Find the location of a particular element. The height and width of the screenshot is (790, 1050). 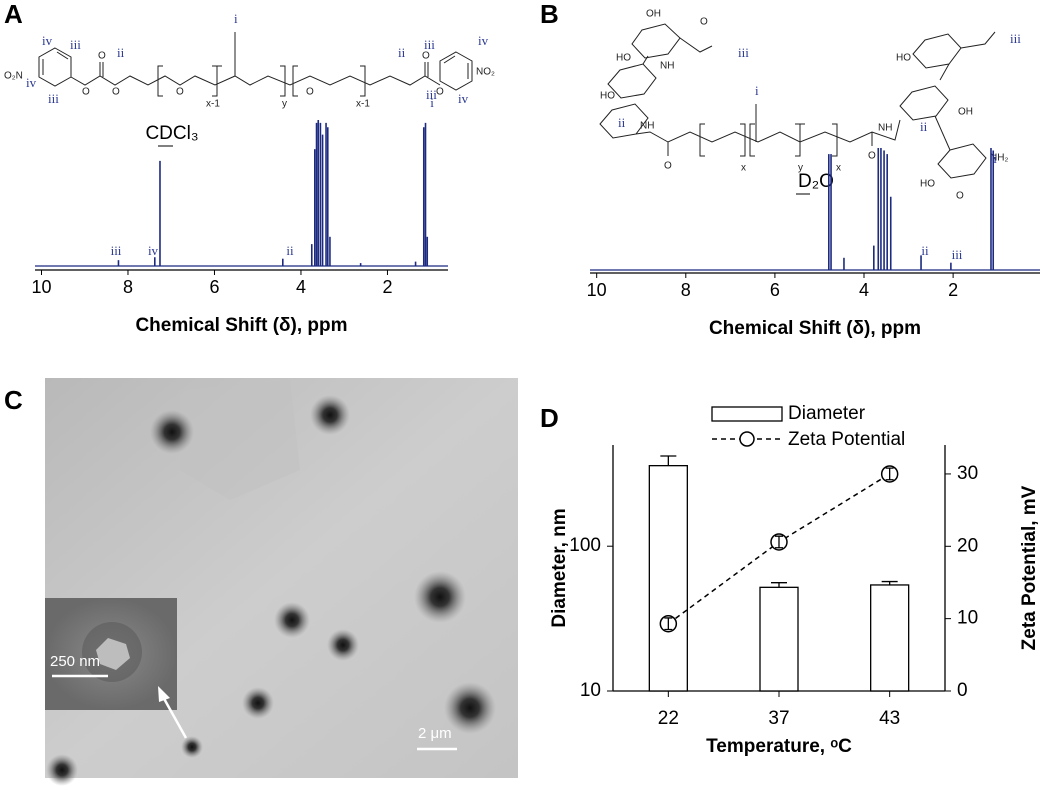

panel-label: B is located at coordinates (549, 14).